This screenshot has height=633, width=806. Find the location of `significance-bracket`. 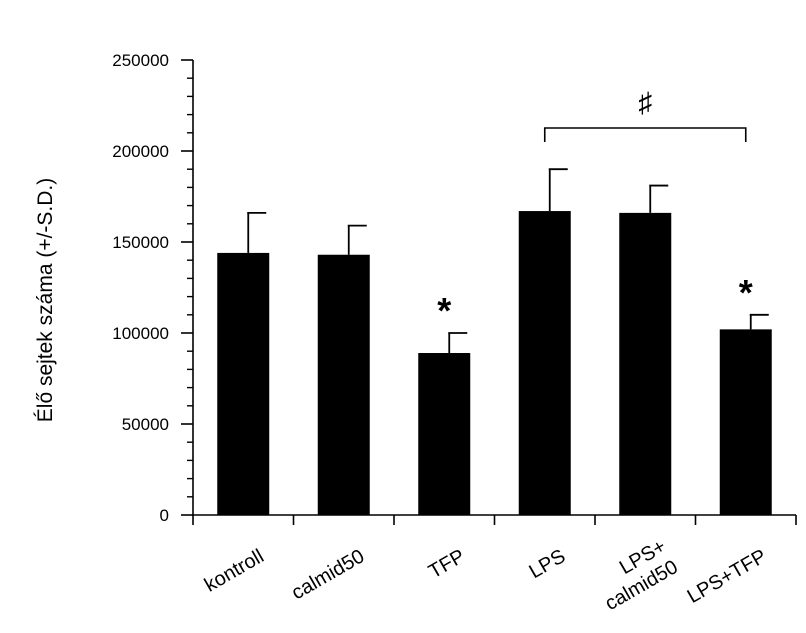

significance-bracket is located at coordinates (645, 134).